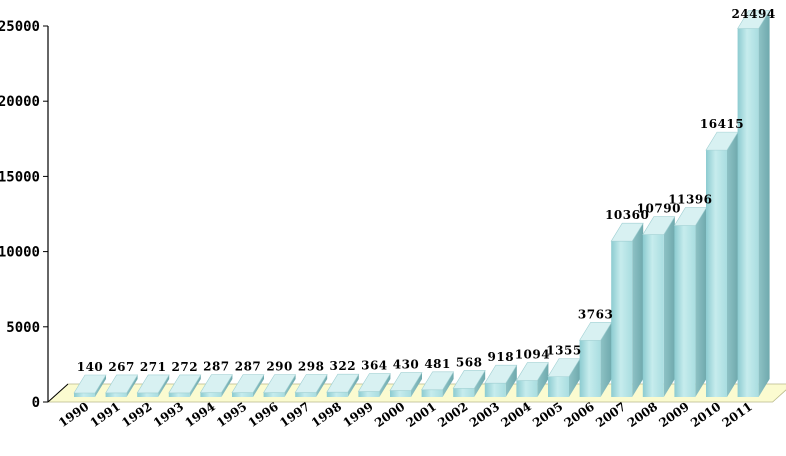  I want to click on x-tick-label: 1994, so click(199, 414).